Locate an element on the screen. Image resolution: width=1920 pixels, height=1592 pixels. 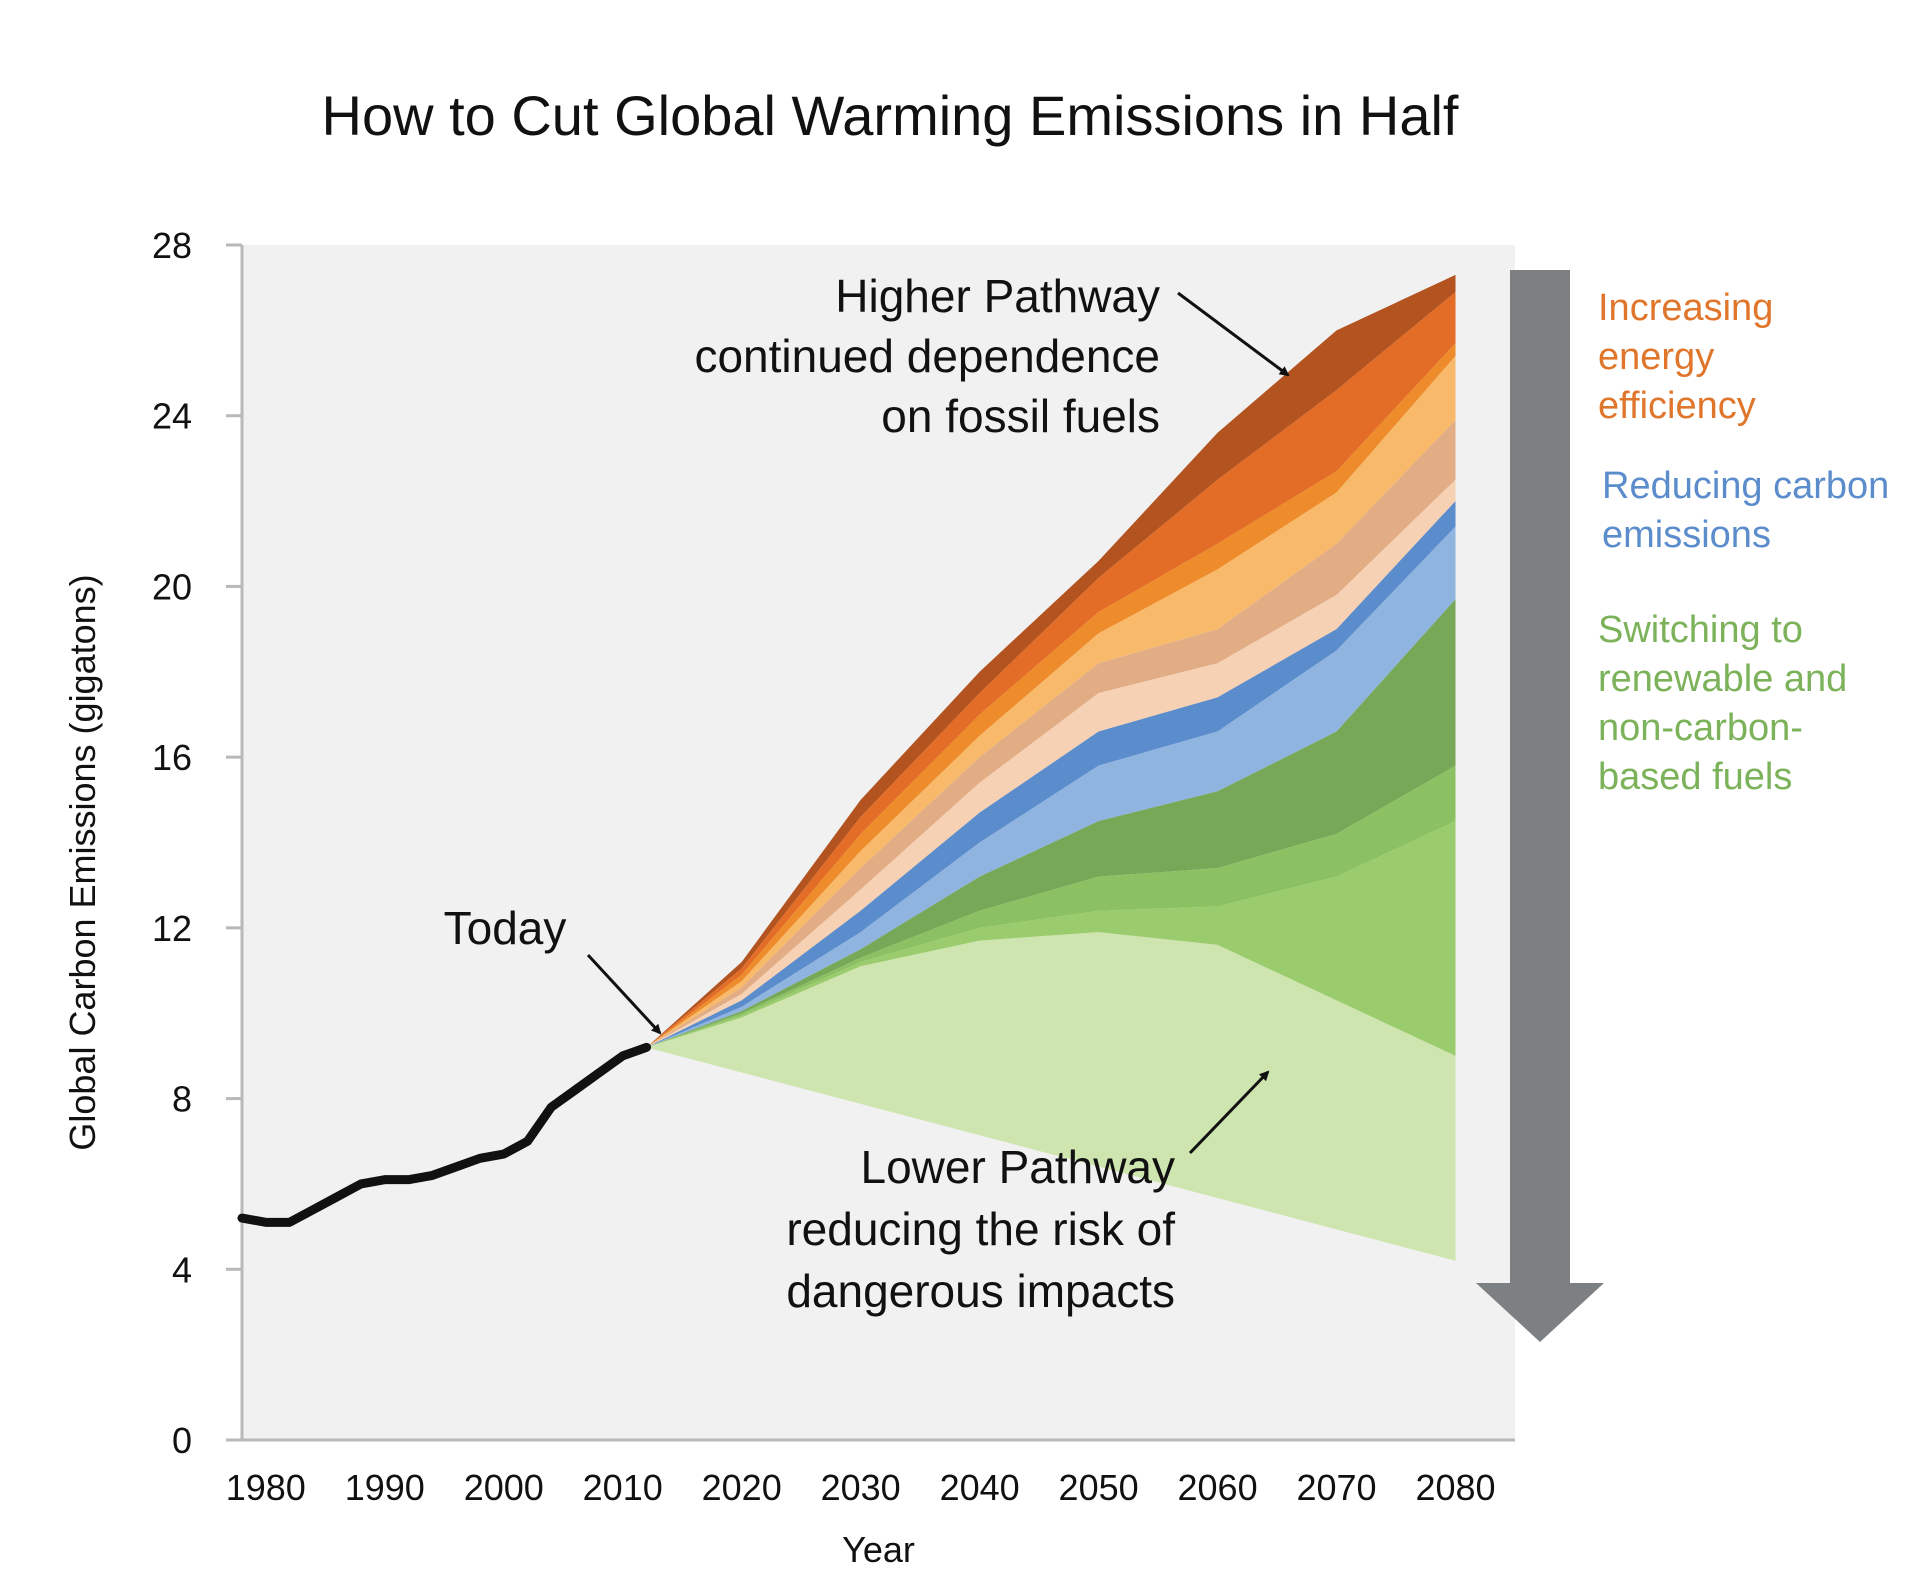
higher-pathway-arrow-icon is located at coordinates (1233, 334).